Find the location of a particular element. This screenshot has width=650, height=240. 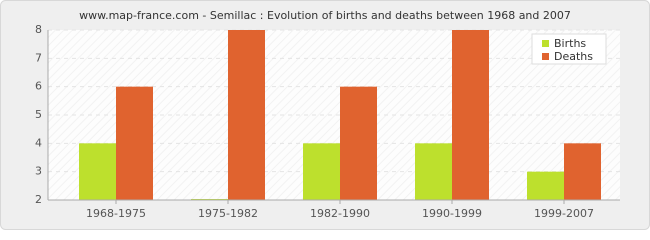

x-tick-label: 1982-1990 is located at coordinates (340, 213).